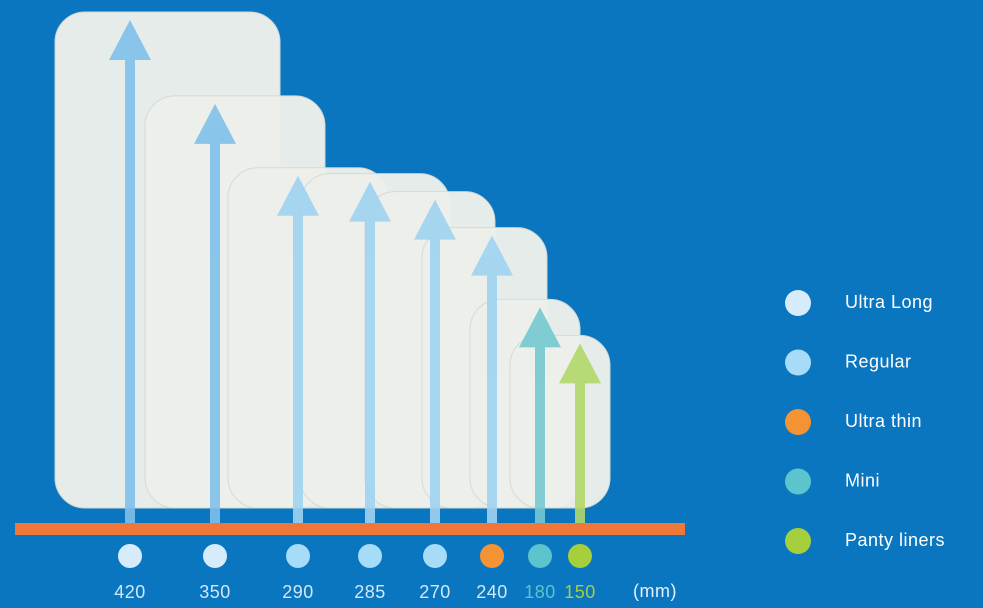 Image resolution: width=983 pixels, height=608 pixels. I want to click on value-label: 350, so click(215, 592).